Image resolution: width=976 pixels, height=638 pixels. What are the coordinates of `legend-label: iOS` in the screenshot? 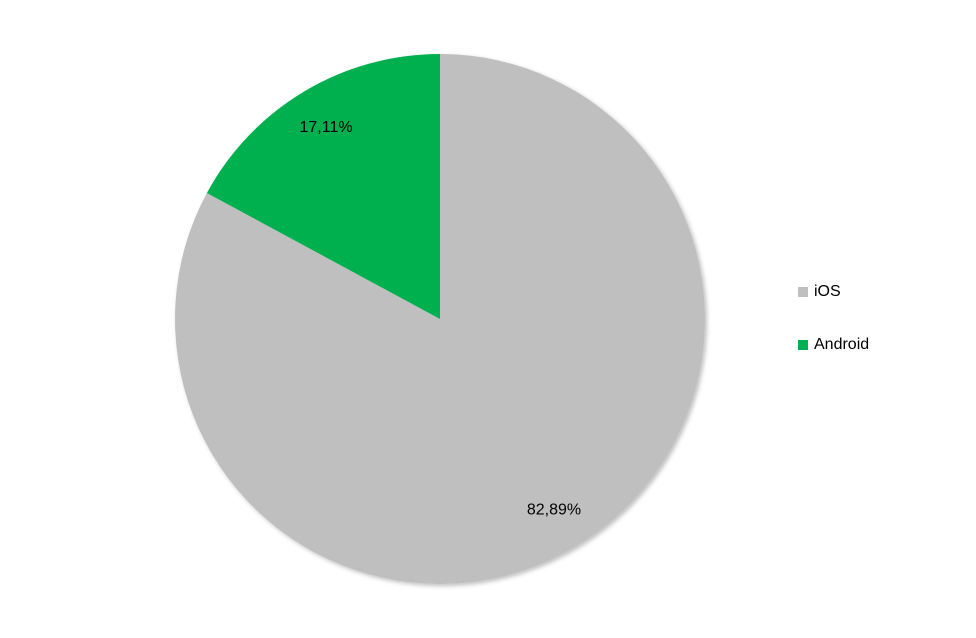 It's located at (827, 291).